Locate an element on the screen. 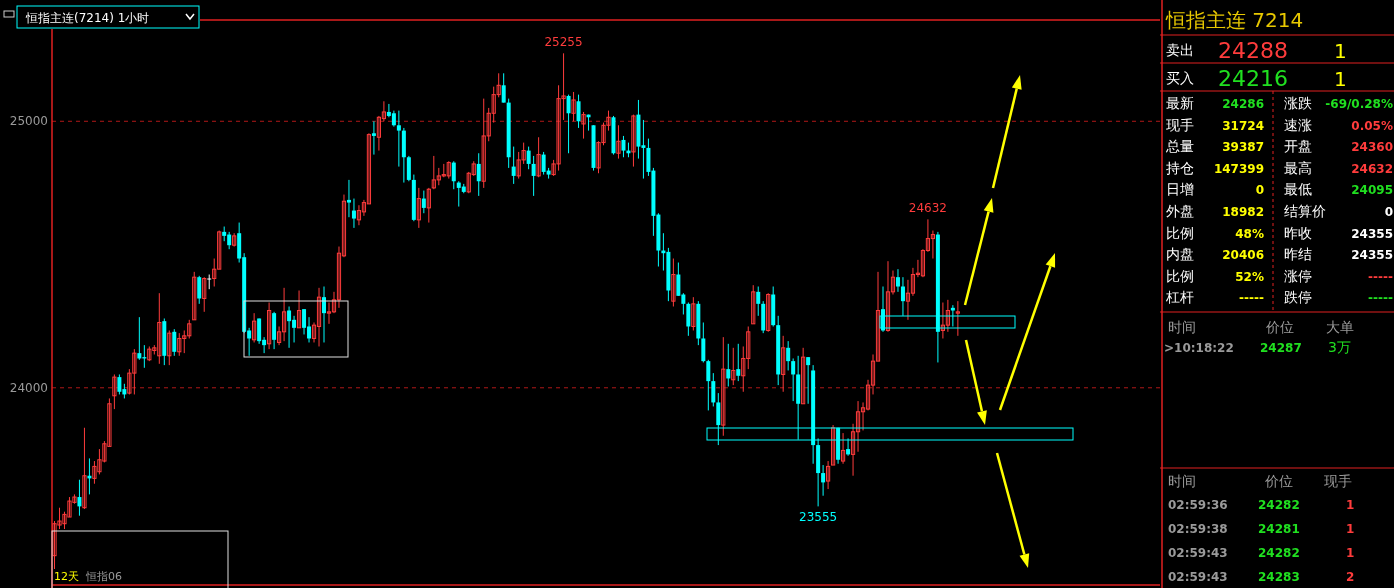  text: 昨收 is located at coordinates (1298, 232).